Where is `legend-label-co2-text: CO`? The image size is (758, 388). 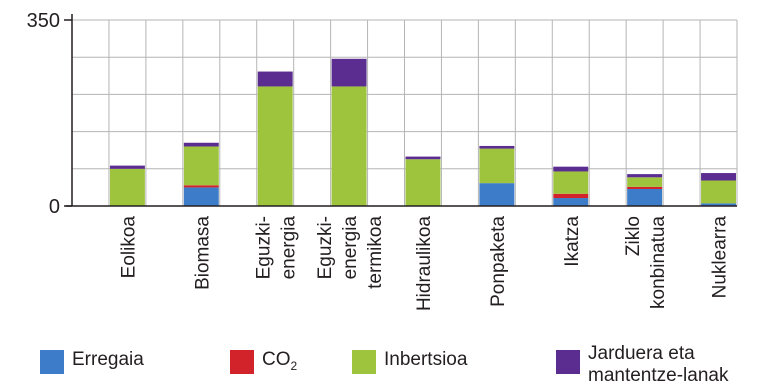
legend-label-co2-text: CO is located at coordinates (276, 359).